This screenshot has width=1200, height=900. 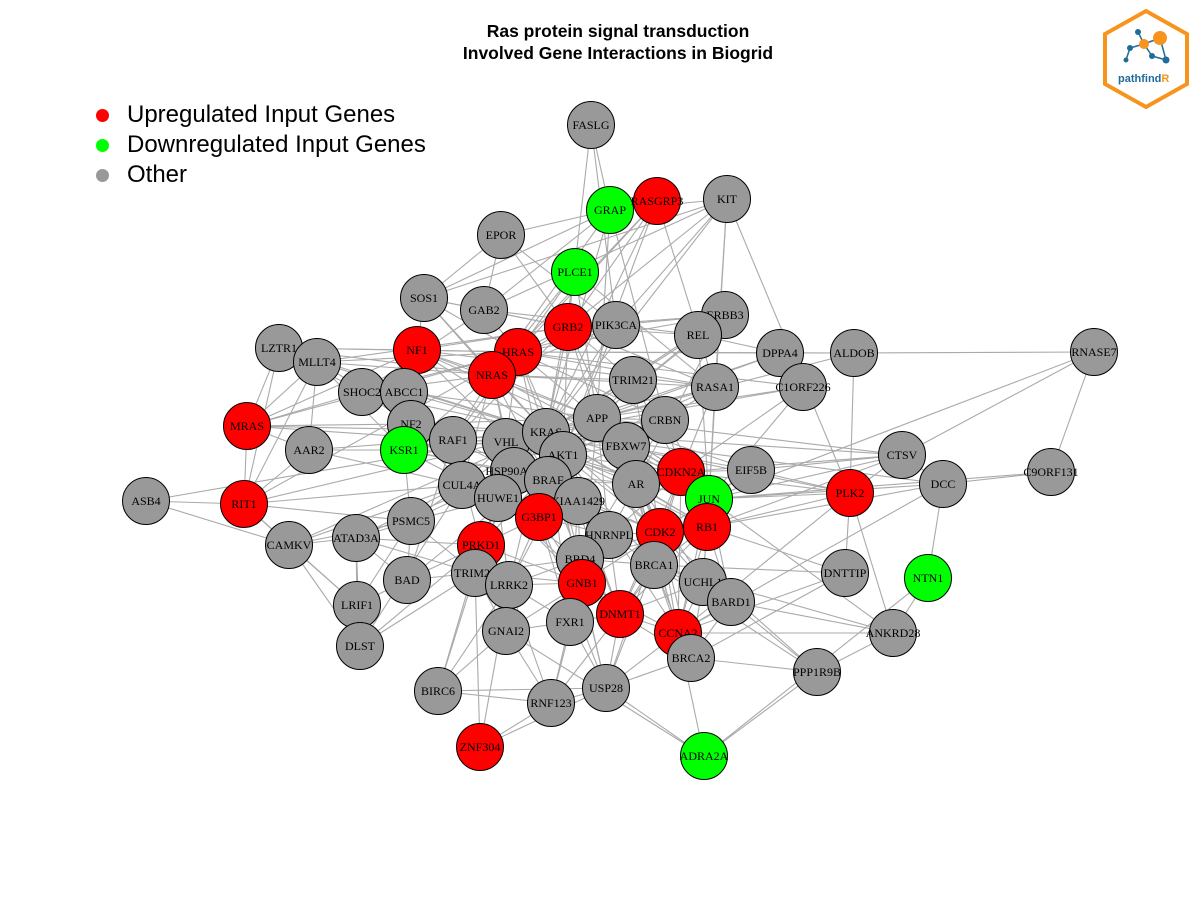 I want to click on node-label-ankrd28: ANKRD28, so click(x=893, y=633).